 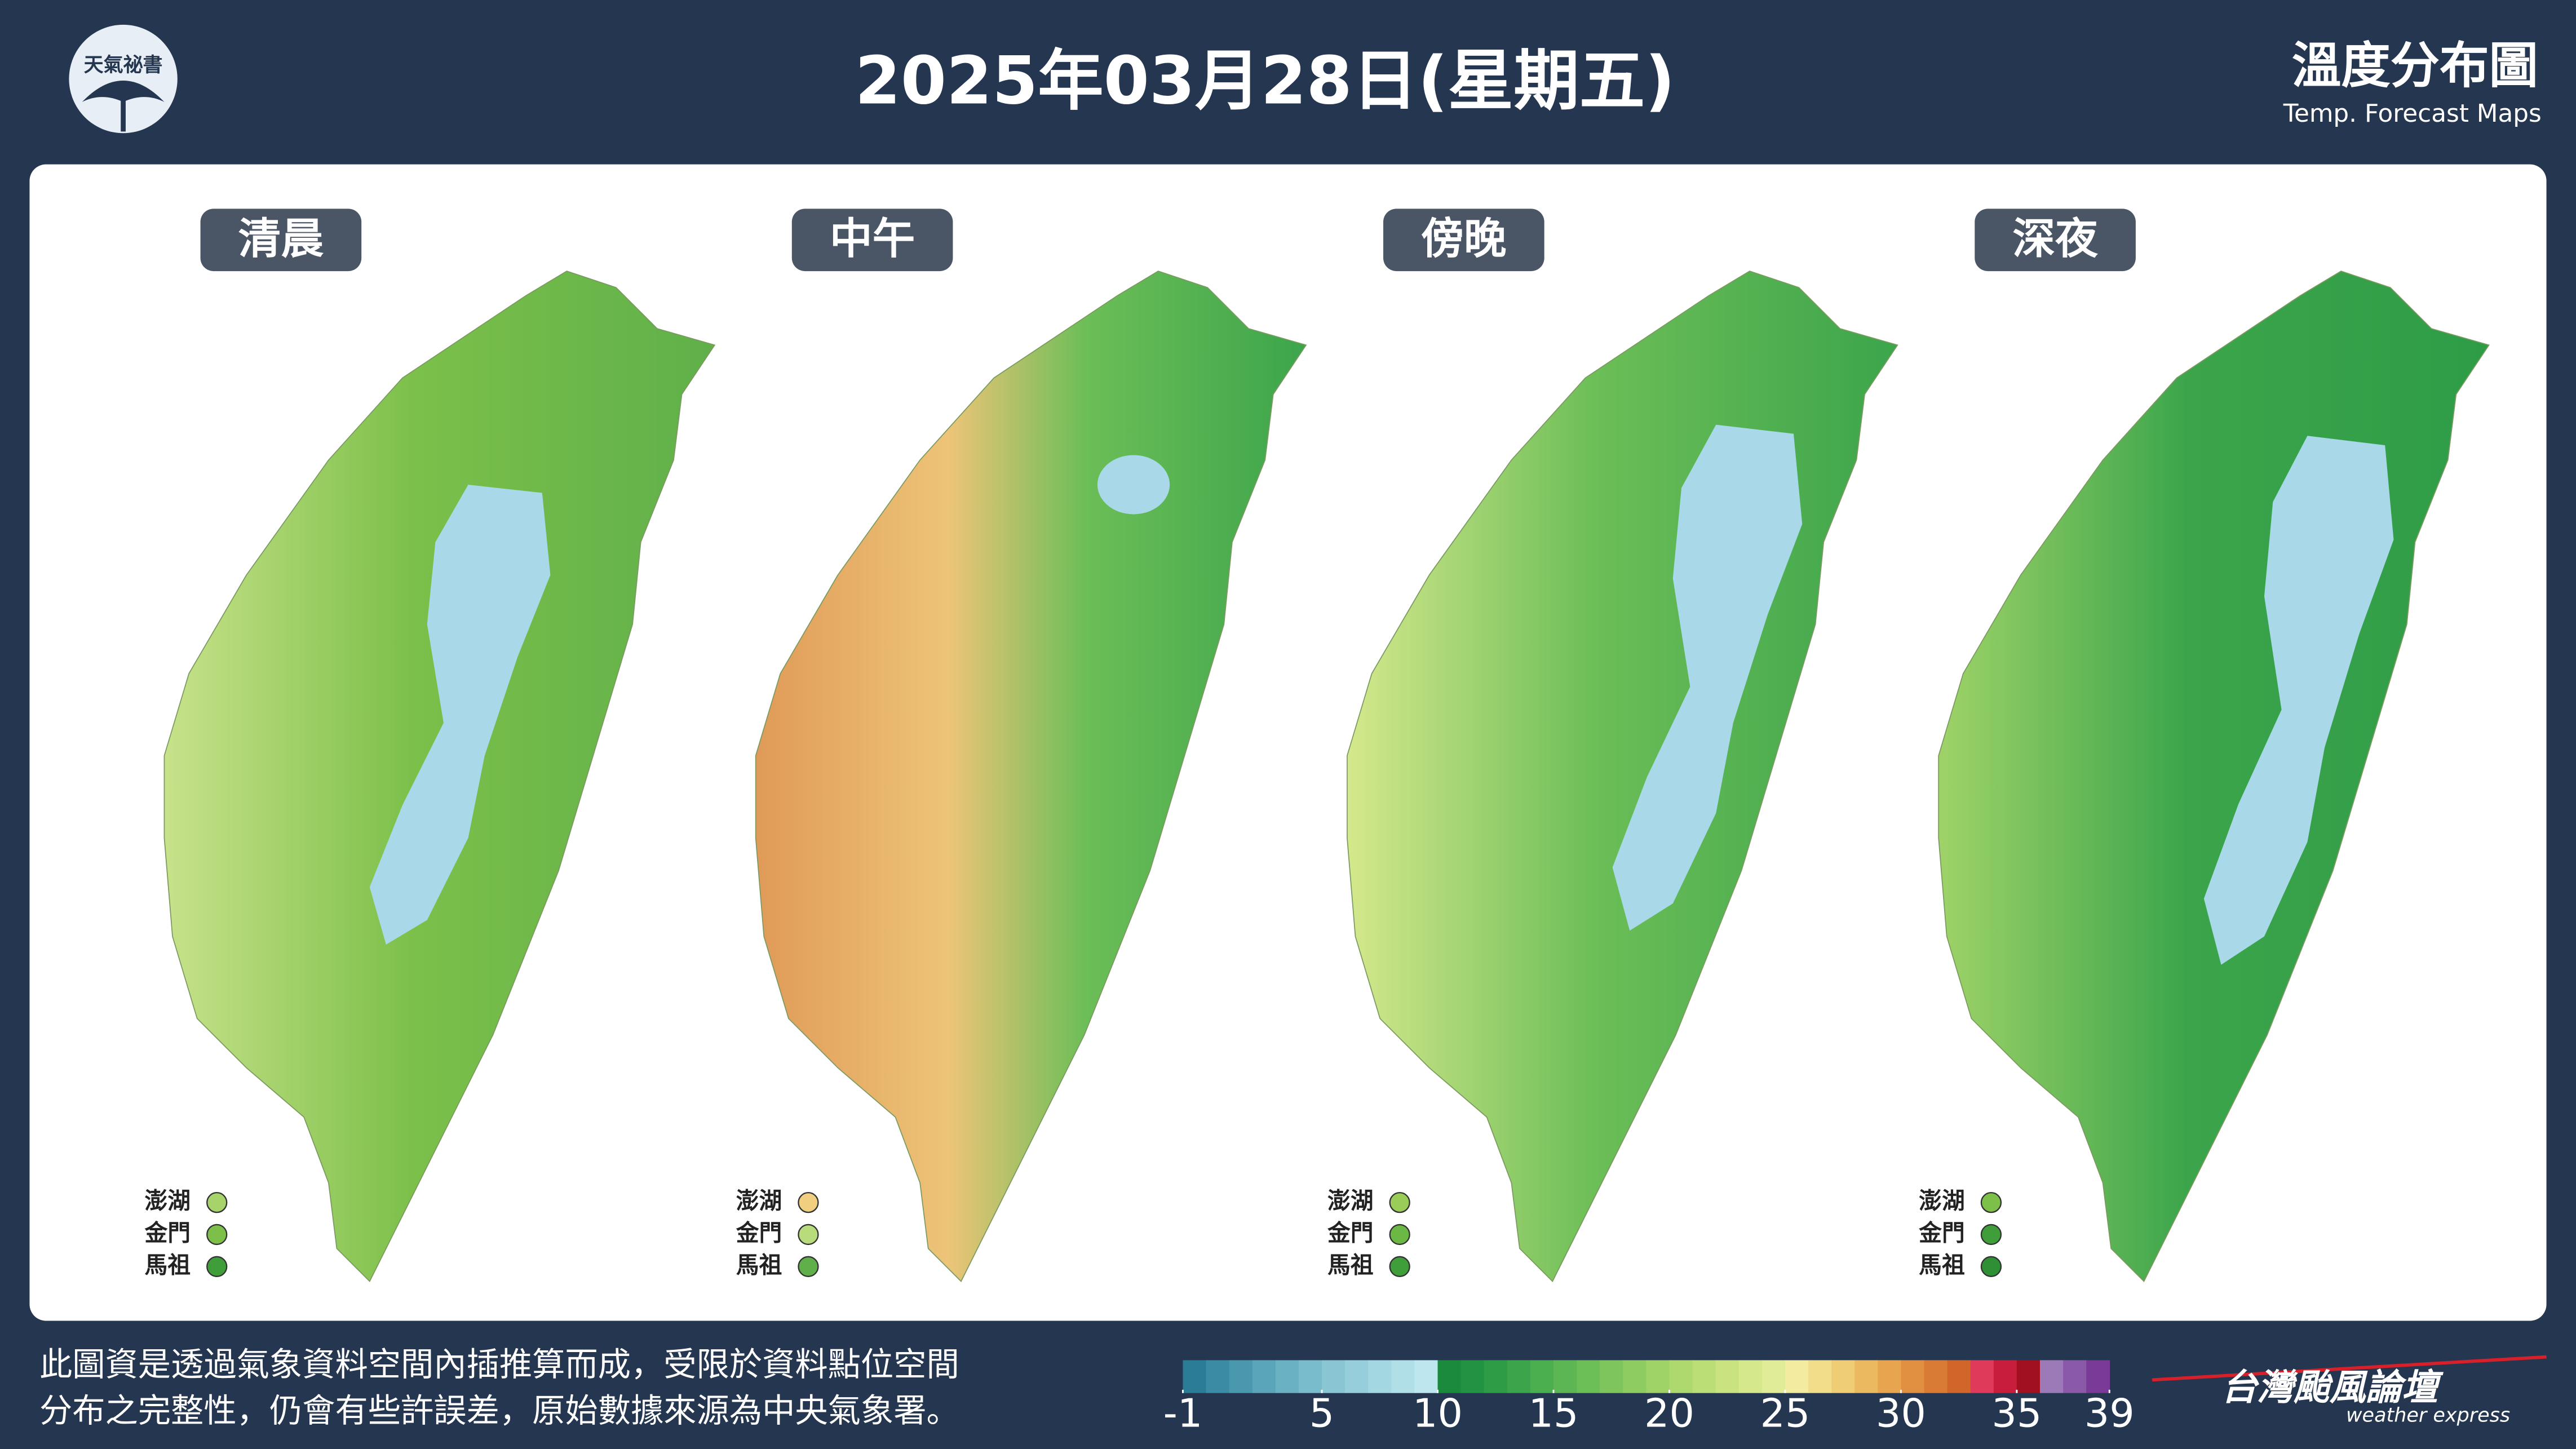 What do you see at coordinates (499, 1364) in the screenshot?
I see `footer-note: 此圖資是透過氣象資料空間內插推算而成，受限於資料點位空間` at bounding box center [499, 1364].